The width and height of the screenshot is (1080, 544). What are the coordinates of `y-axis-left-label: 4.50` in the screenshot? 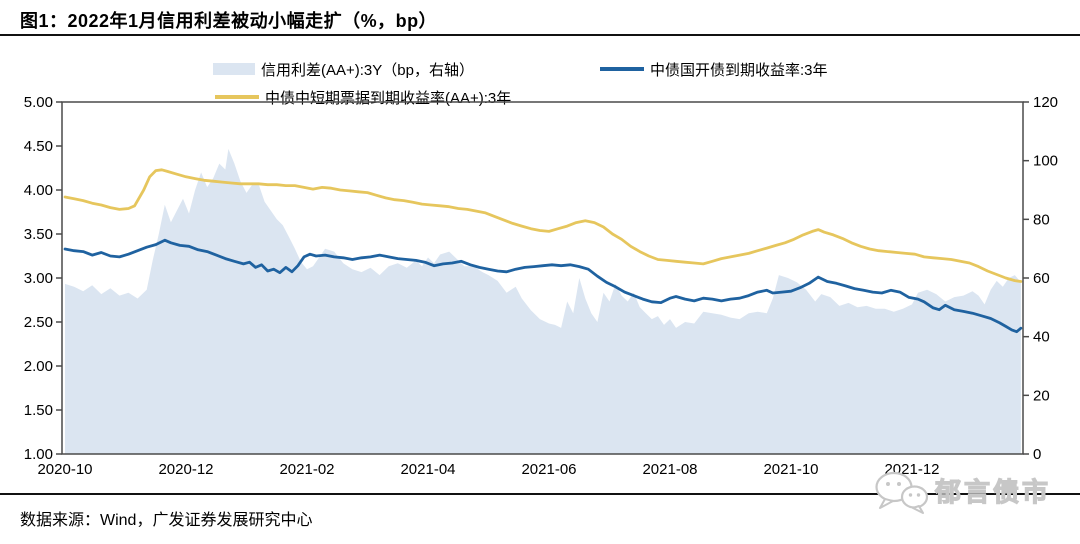 It's located at (38, 146).